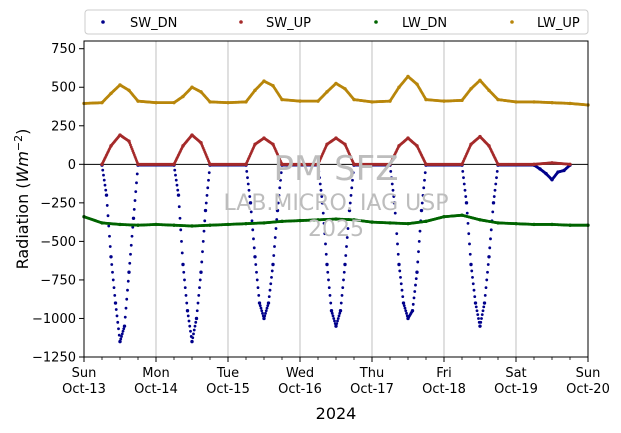 The width and height of the screenshot is (621, 433). I want to click on x-tick-day: Sun, so click(84, 373).